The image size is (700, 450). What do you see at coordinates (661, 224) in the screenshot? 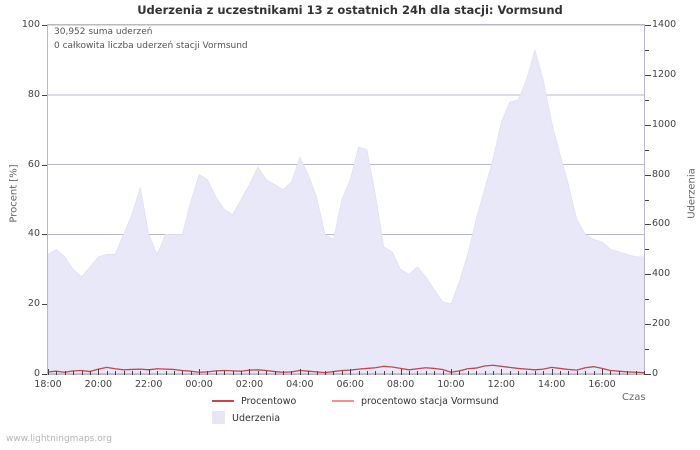
I see `y-axis-right-tick-label: 600` at bounding box center [661, 224].